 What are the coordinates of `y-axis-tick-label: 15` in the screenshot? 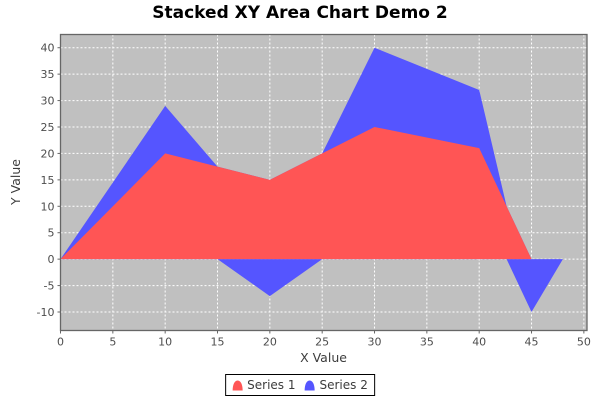 It's located at (48, 180).